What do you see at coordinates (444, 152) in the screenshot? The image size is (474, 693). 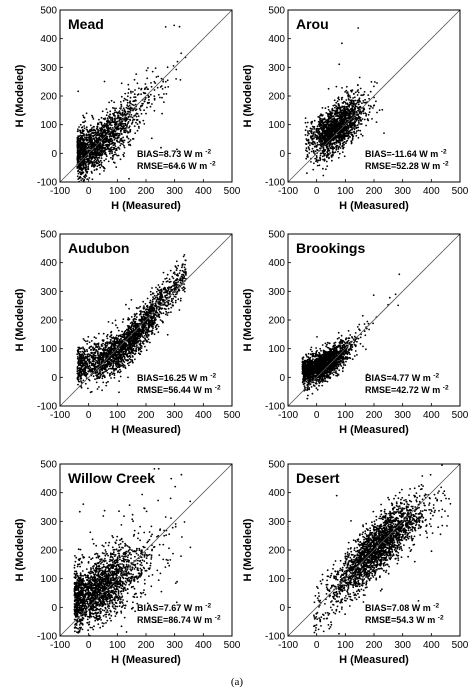 I see `unit-exponent: -2` at bounding box center [444, 152].